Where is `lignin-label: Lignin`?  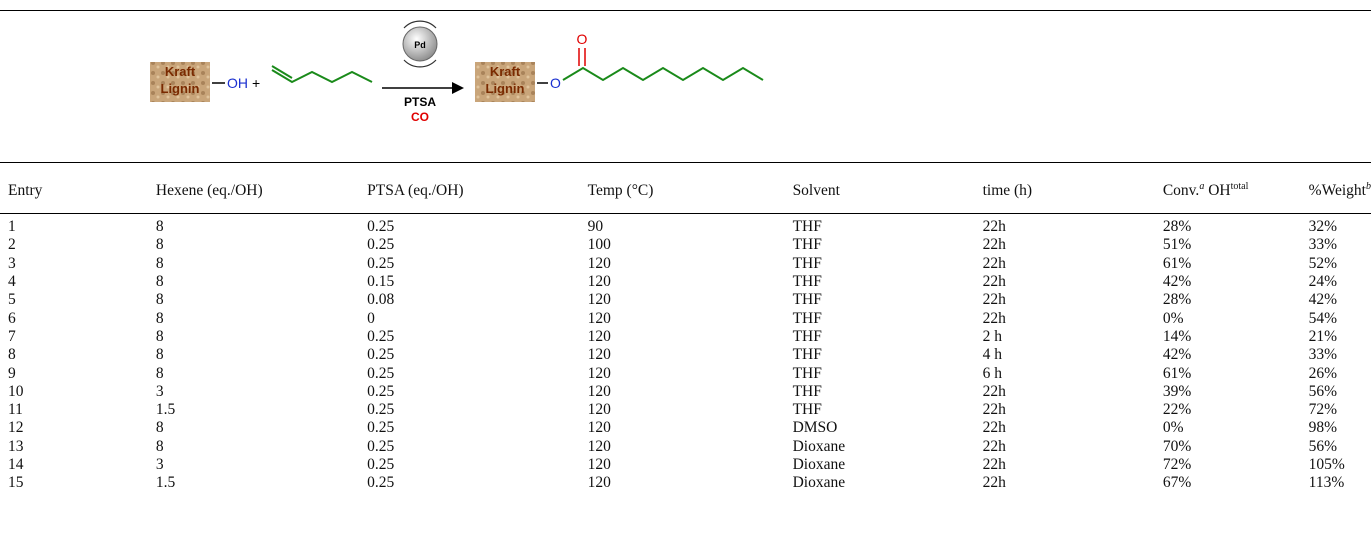 lignin-label: Lignin is located at coordinates (180, 88).